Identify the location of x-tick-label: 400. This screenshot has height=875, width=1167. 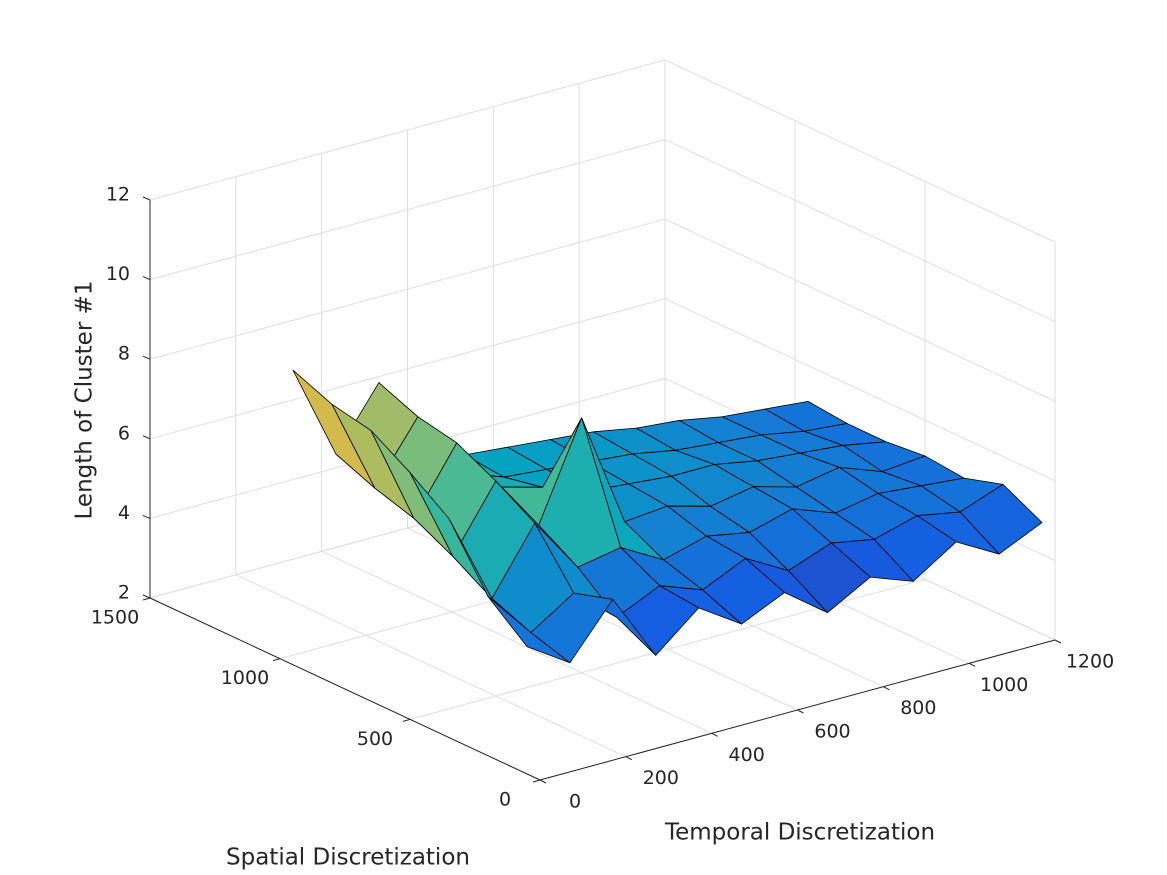
(747, 755).